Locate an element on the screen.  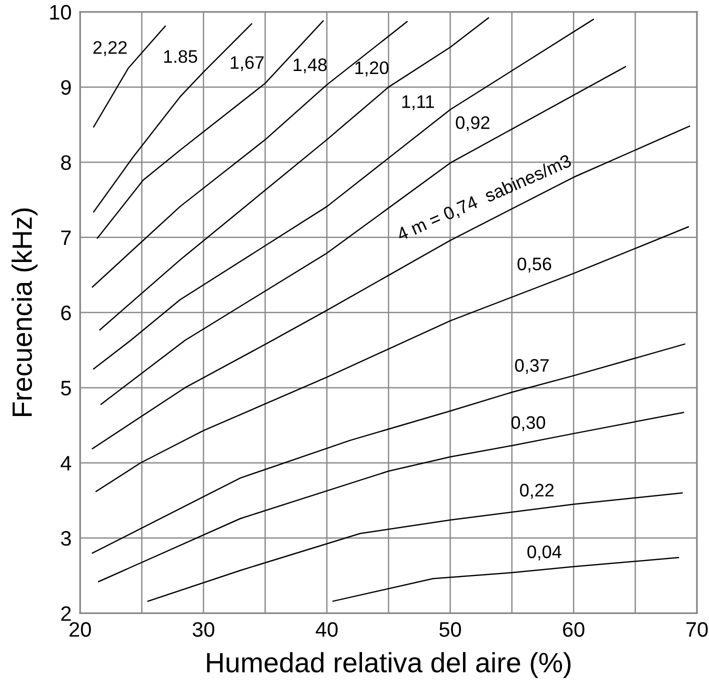
y-tick-label: 2 is located at coordinates (66, 613).